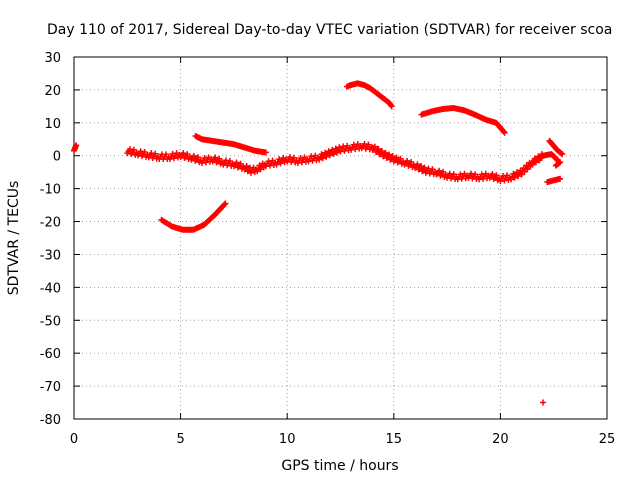 This screenshot has width=640, height=480. What do you see at coordinates (500, 439) in the screenshot?
I see `x-tick-label: 20` at bounding box center [500, 439].